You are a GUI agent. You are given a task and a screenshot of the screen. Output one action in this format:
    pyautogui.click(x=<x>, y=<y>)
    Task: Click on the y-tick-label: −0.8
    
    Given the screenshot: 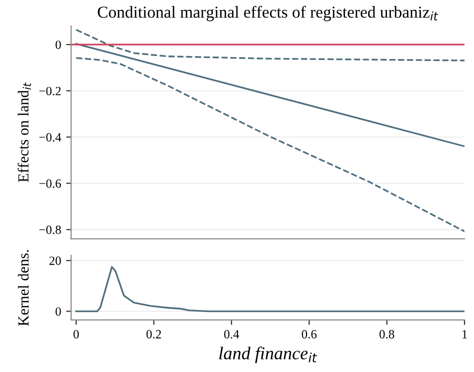 What is the action you would take?
    pyautogui.click(x=50, y=230)
    